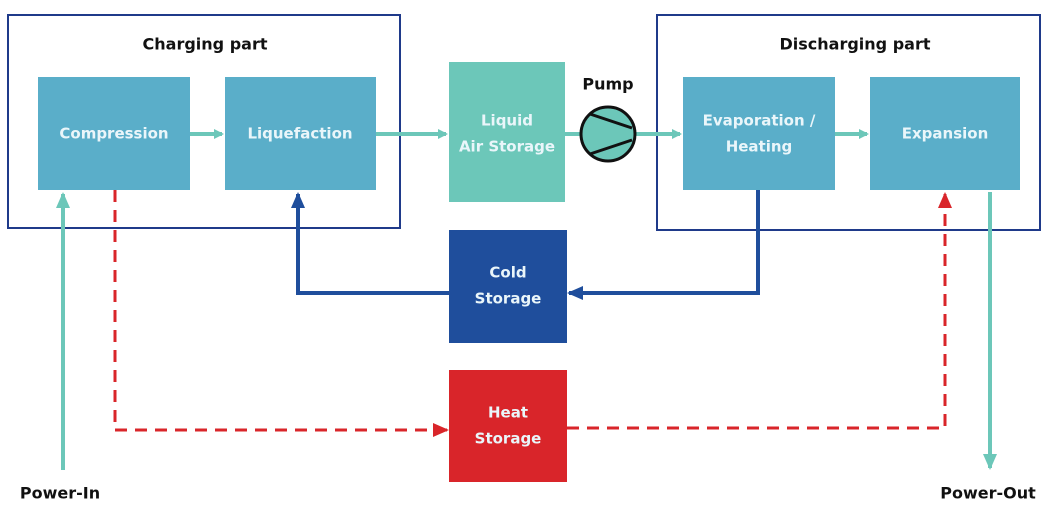 The image size is (1045, 505). Describe the element at coordinates (607, 84) in the screenshot. I see `pump-label: Pump` at that location.